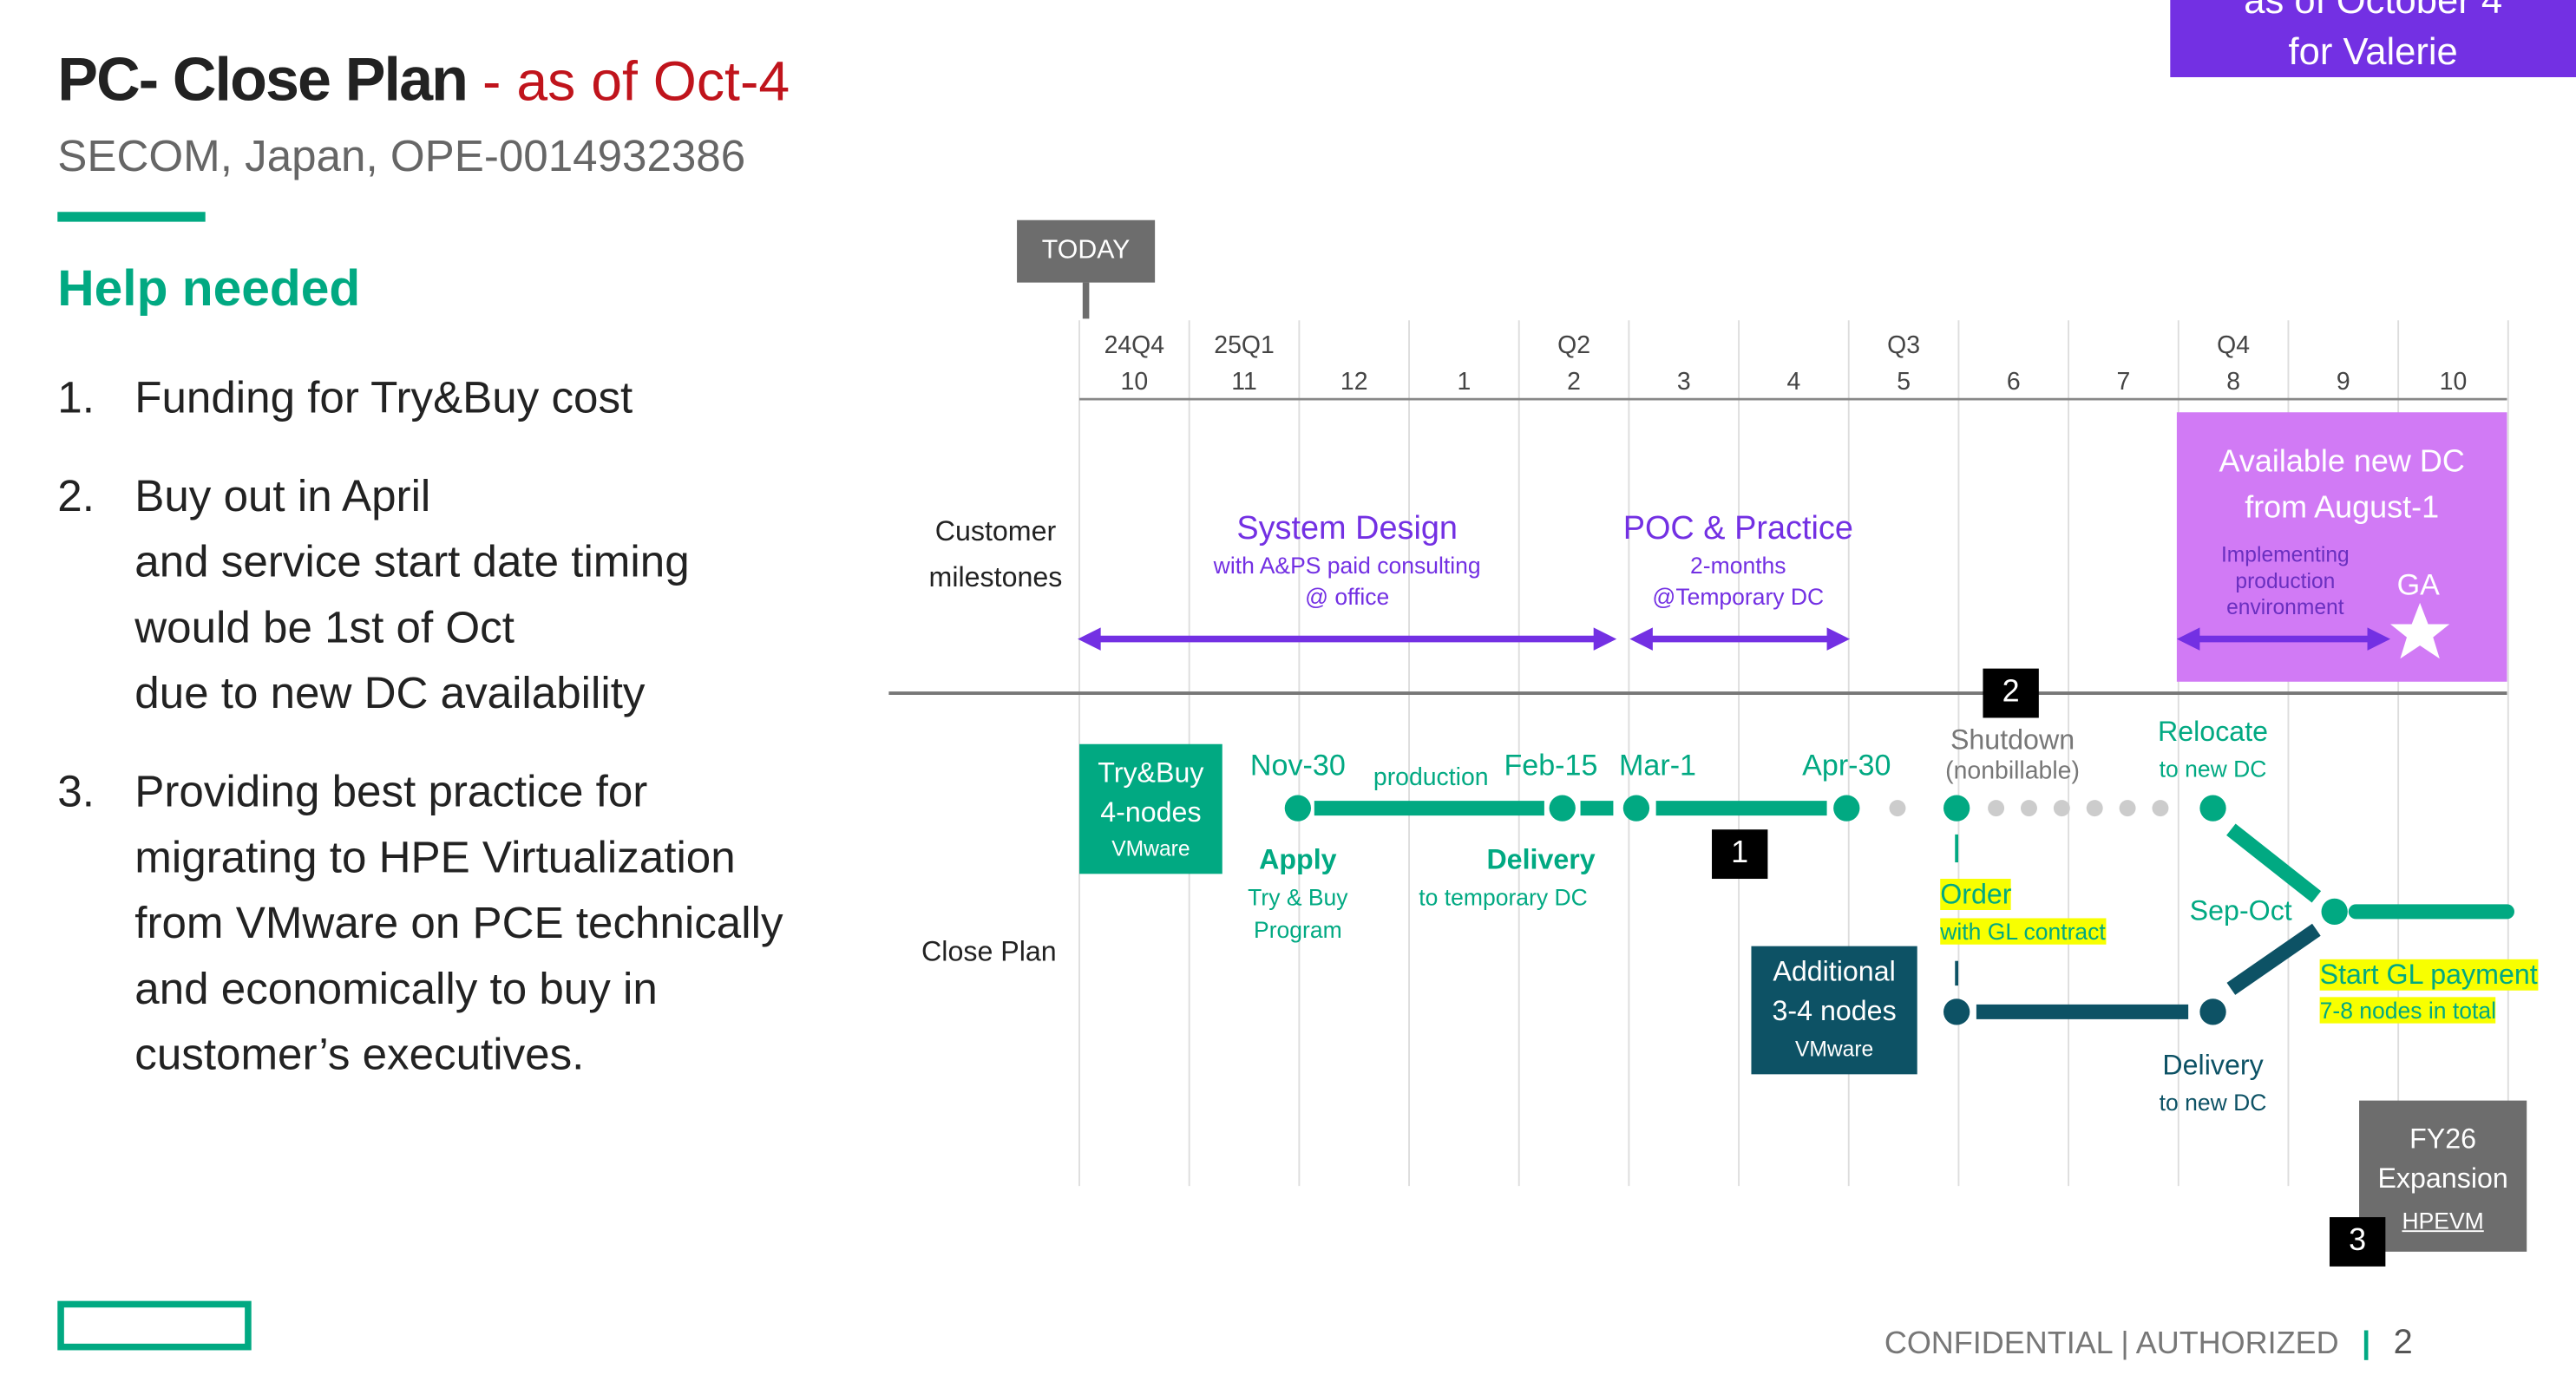 The image size is (2576, 1388). What do you see at coordinates (2342, 462) in the screenshot?
I see `milestone-title: Available new DC` at bounding box center [2342, 462].